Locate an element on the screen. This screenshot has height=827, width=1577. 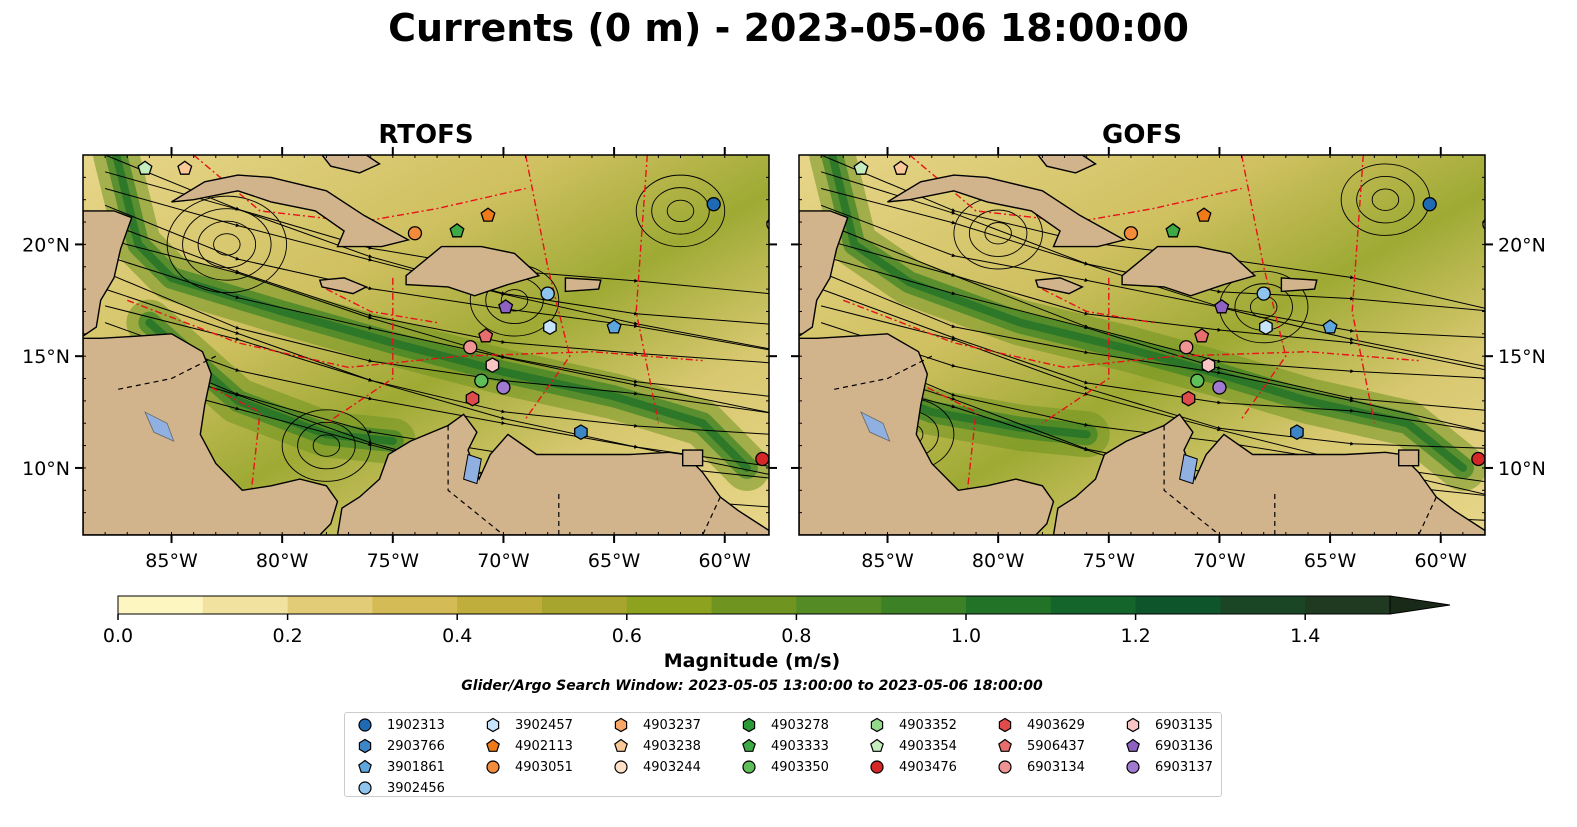
legend-label: 4903244 is located at coordinates (672, 767).